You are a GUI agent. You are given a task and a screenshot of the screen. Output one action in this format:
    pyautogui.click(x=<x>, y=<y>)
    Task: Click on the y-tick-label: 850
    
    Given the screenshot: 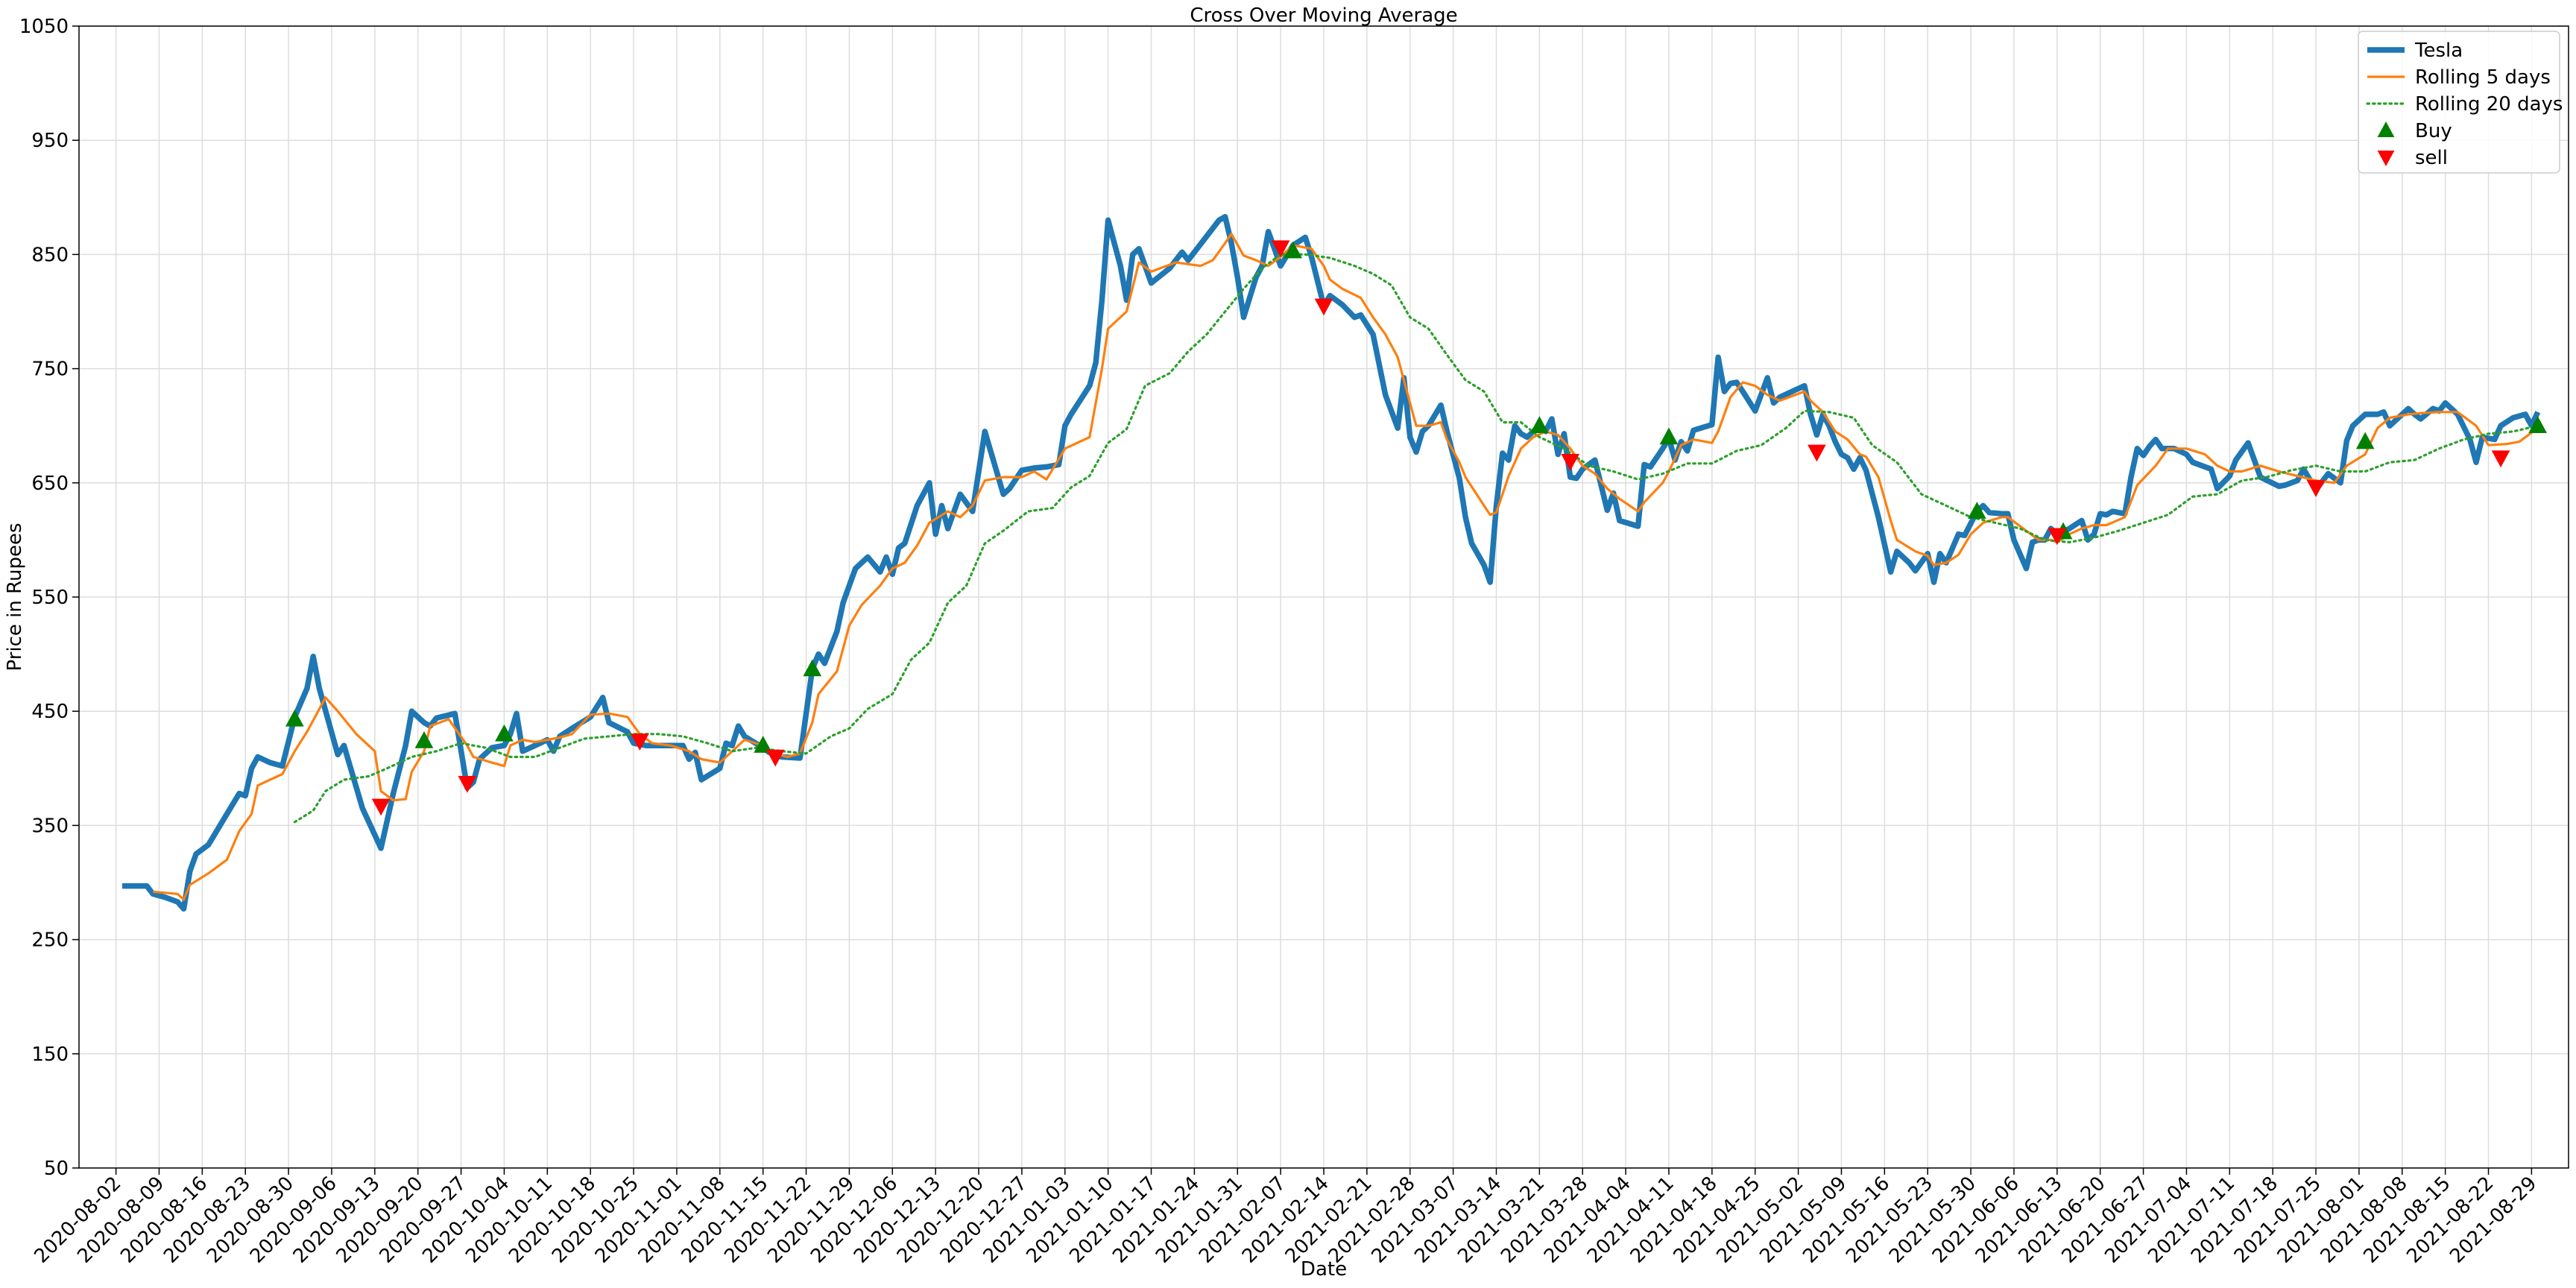 What is the action you would take?
    pyautogui.click(x=50, y=255)
    